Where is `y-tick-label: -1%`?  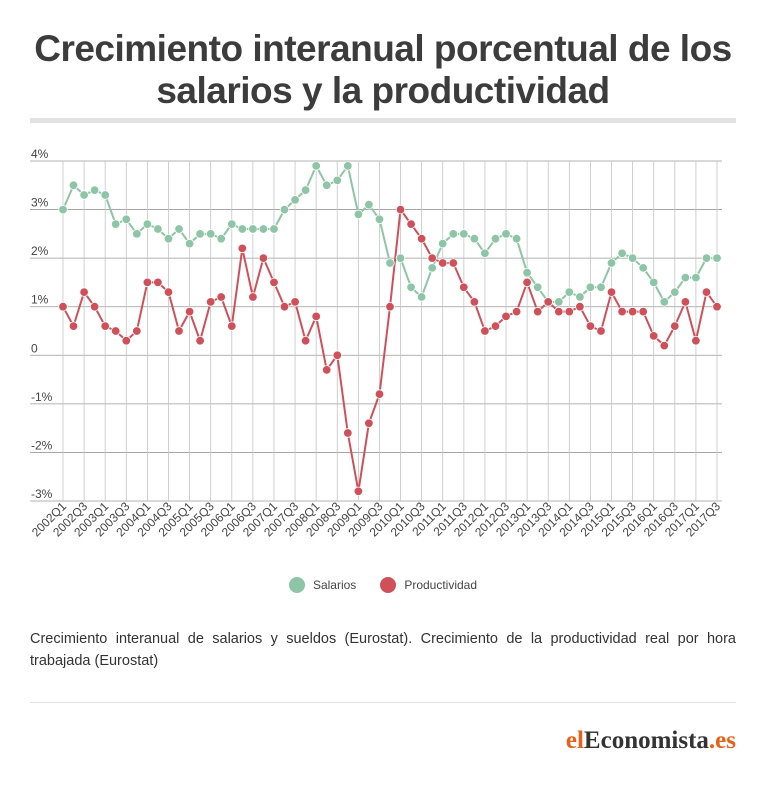
y-tick-label: -1% is located at coordinates (42, 397).